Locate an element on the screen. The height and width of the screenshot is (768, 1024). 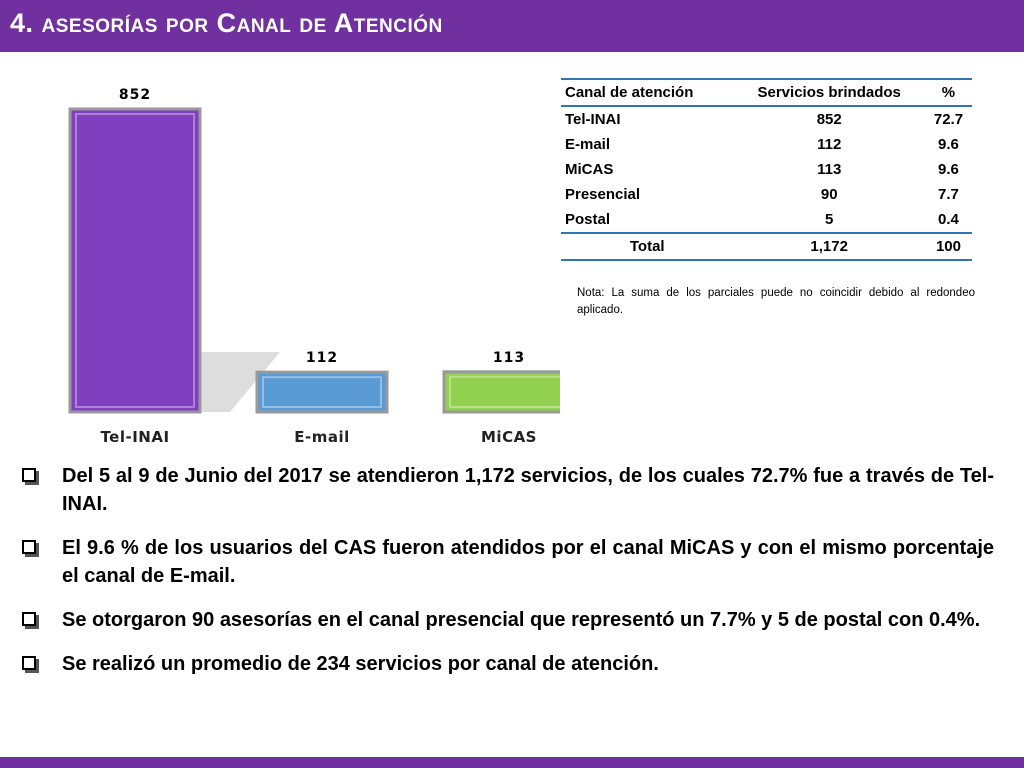
table-cell: 72.7 is located at coordinates (948, 119).